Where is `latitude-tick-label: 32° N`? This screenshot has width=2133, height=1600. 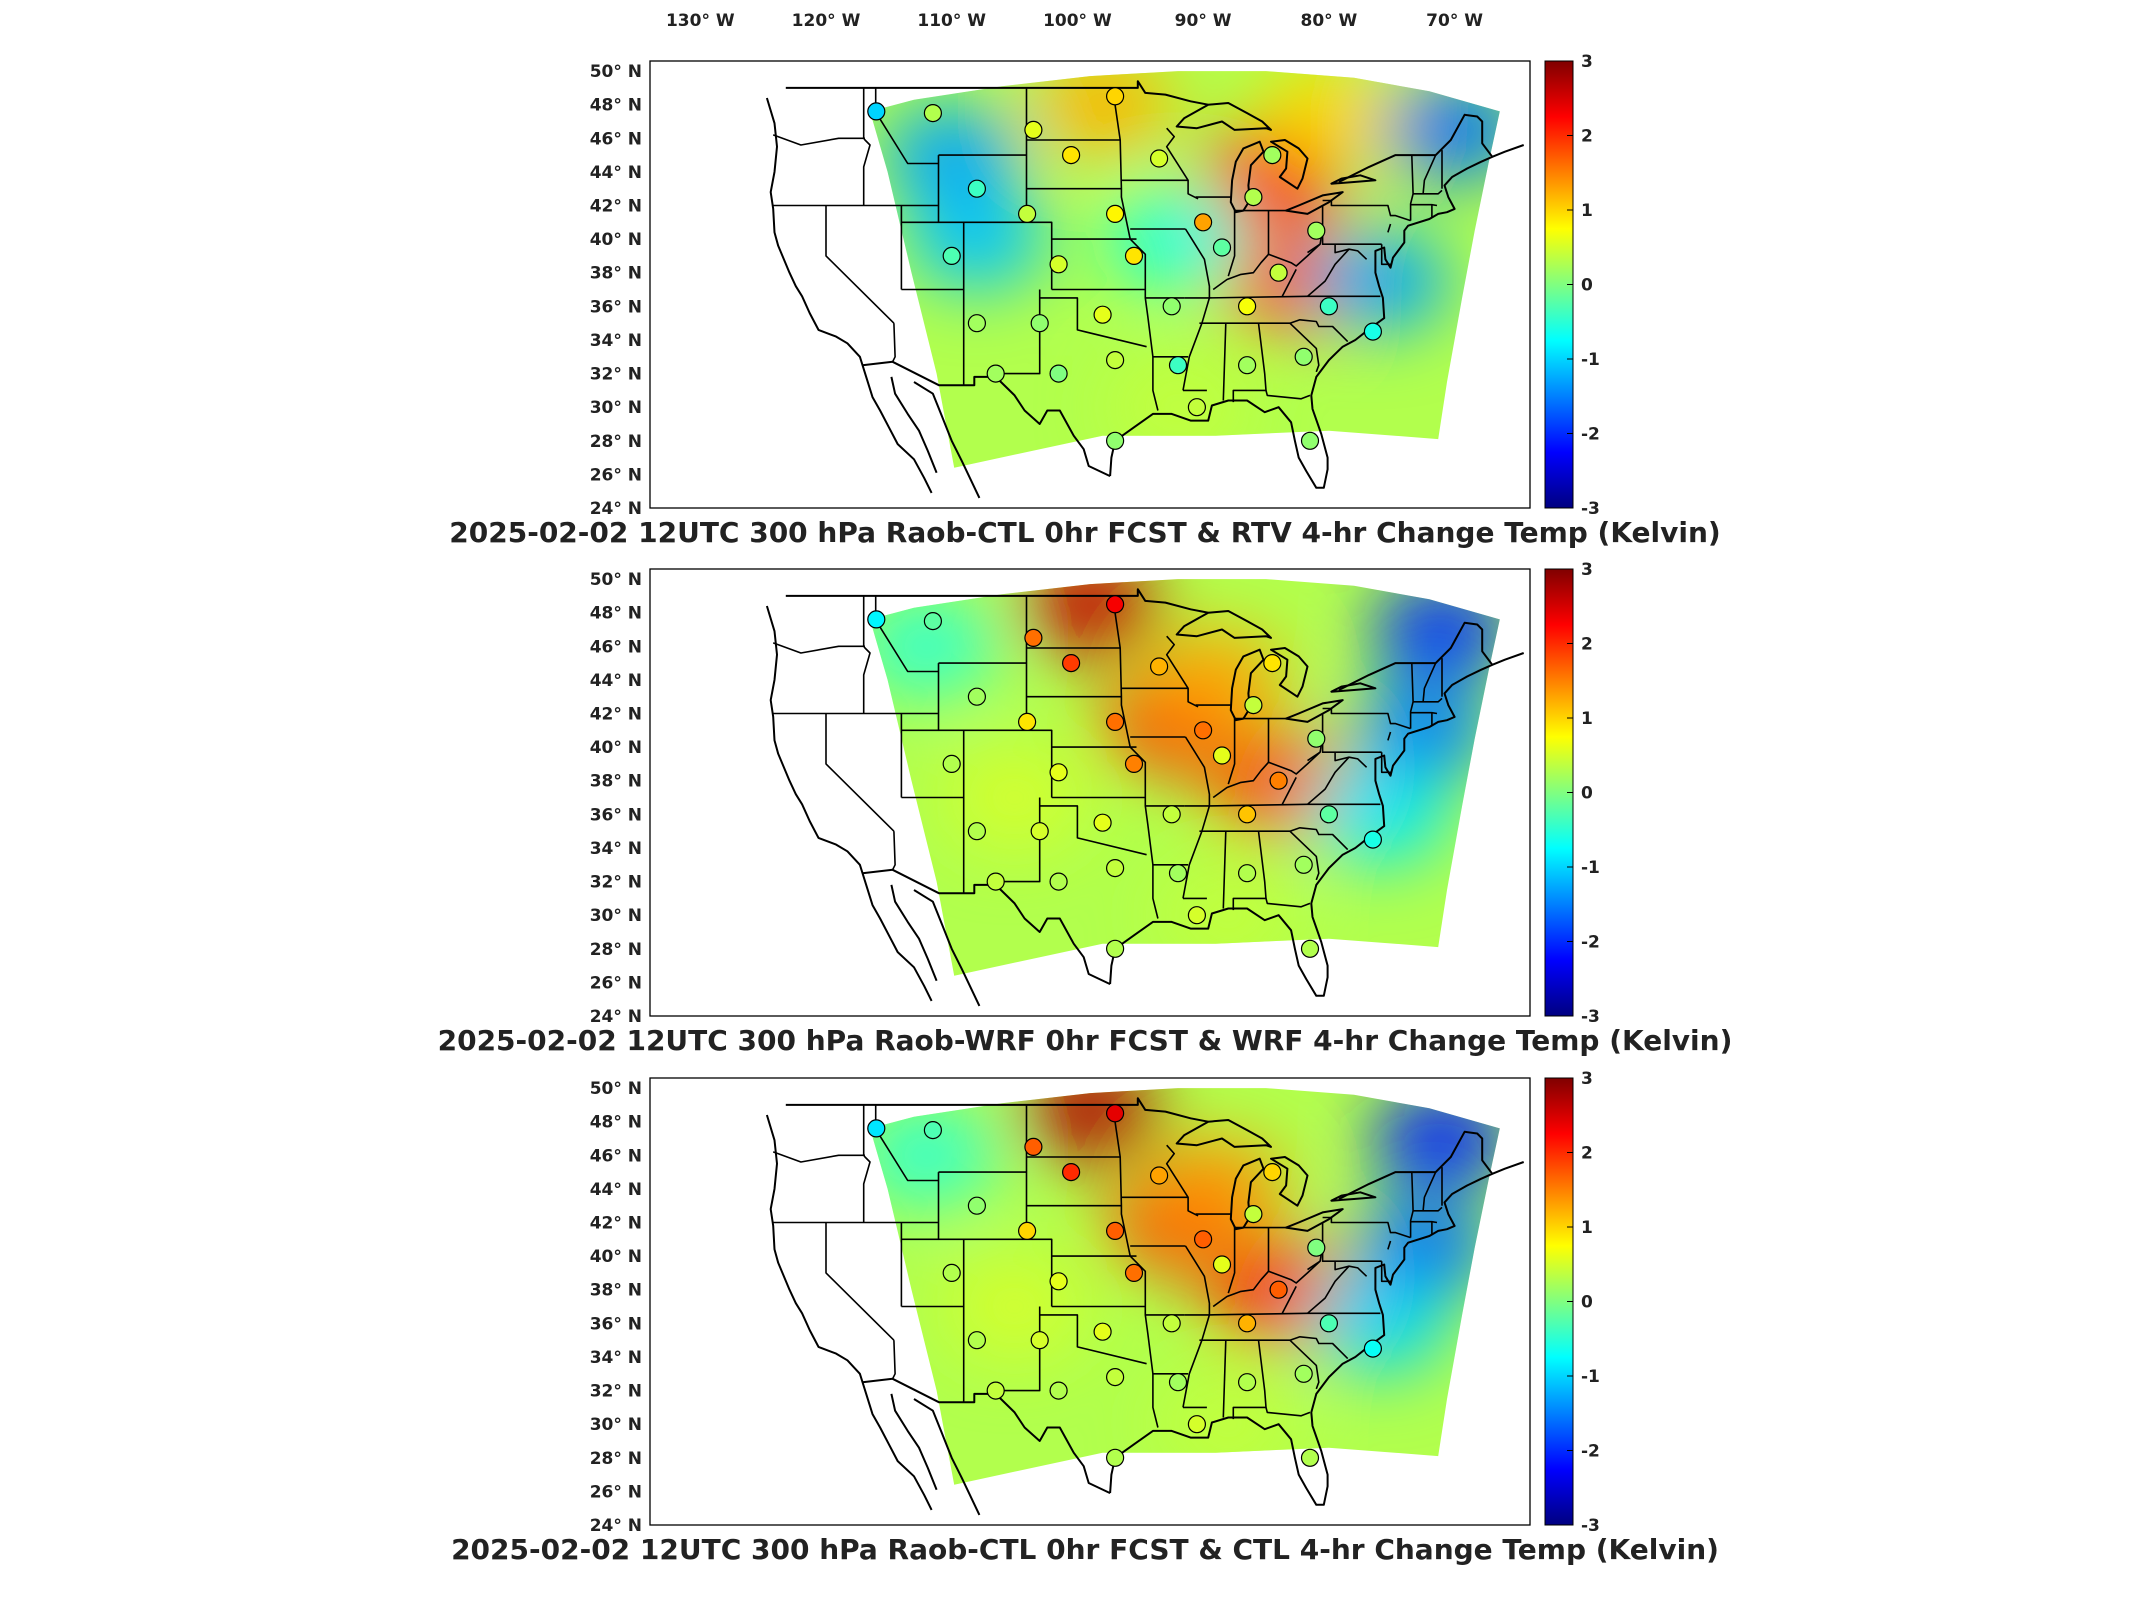 latitude-tick-label: 32° N is located at coordinates (616, 883).